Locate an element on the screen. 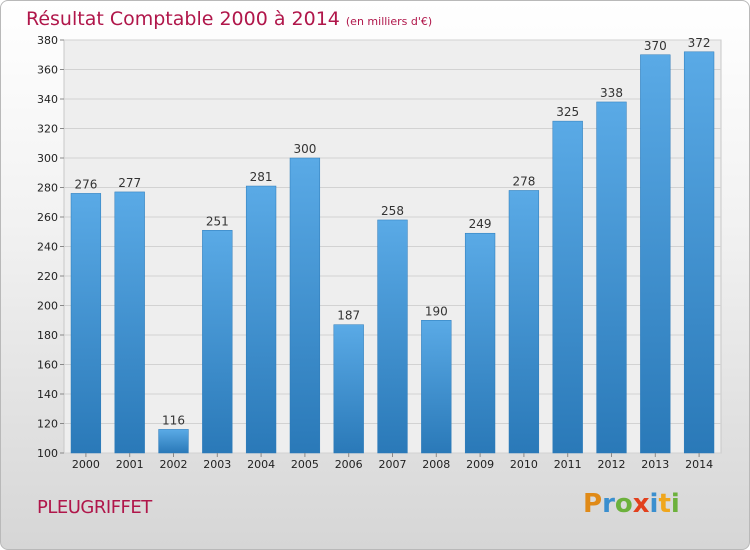 The height and width of the screenshot is (550, 750). x-tick-label-2007: 2007 is located at coordinates (393, 464).